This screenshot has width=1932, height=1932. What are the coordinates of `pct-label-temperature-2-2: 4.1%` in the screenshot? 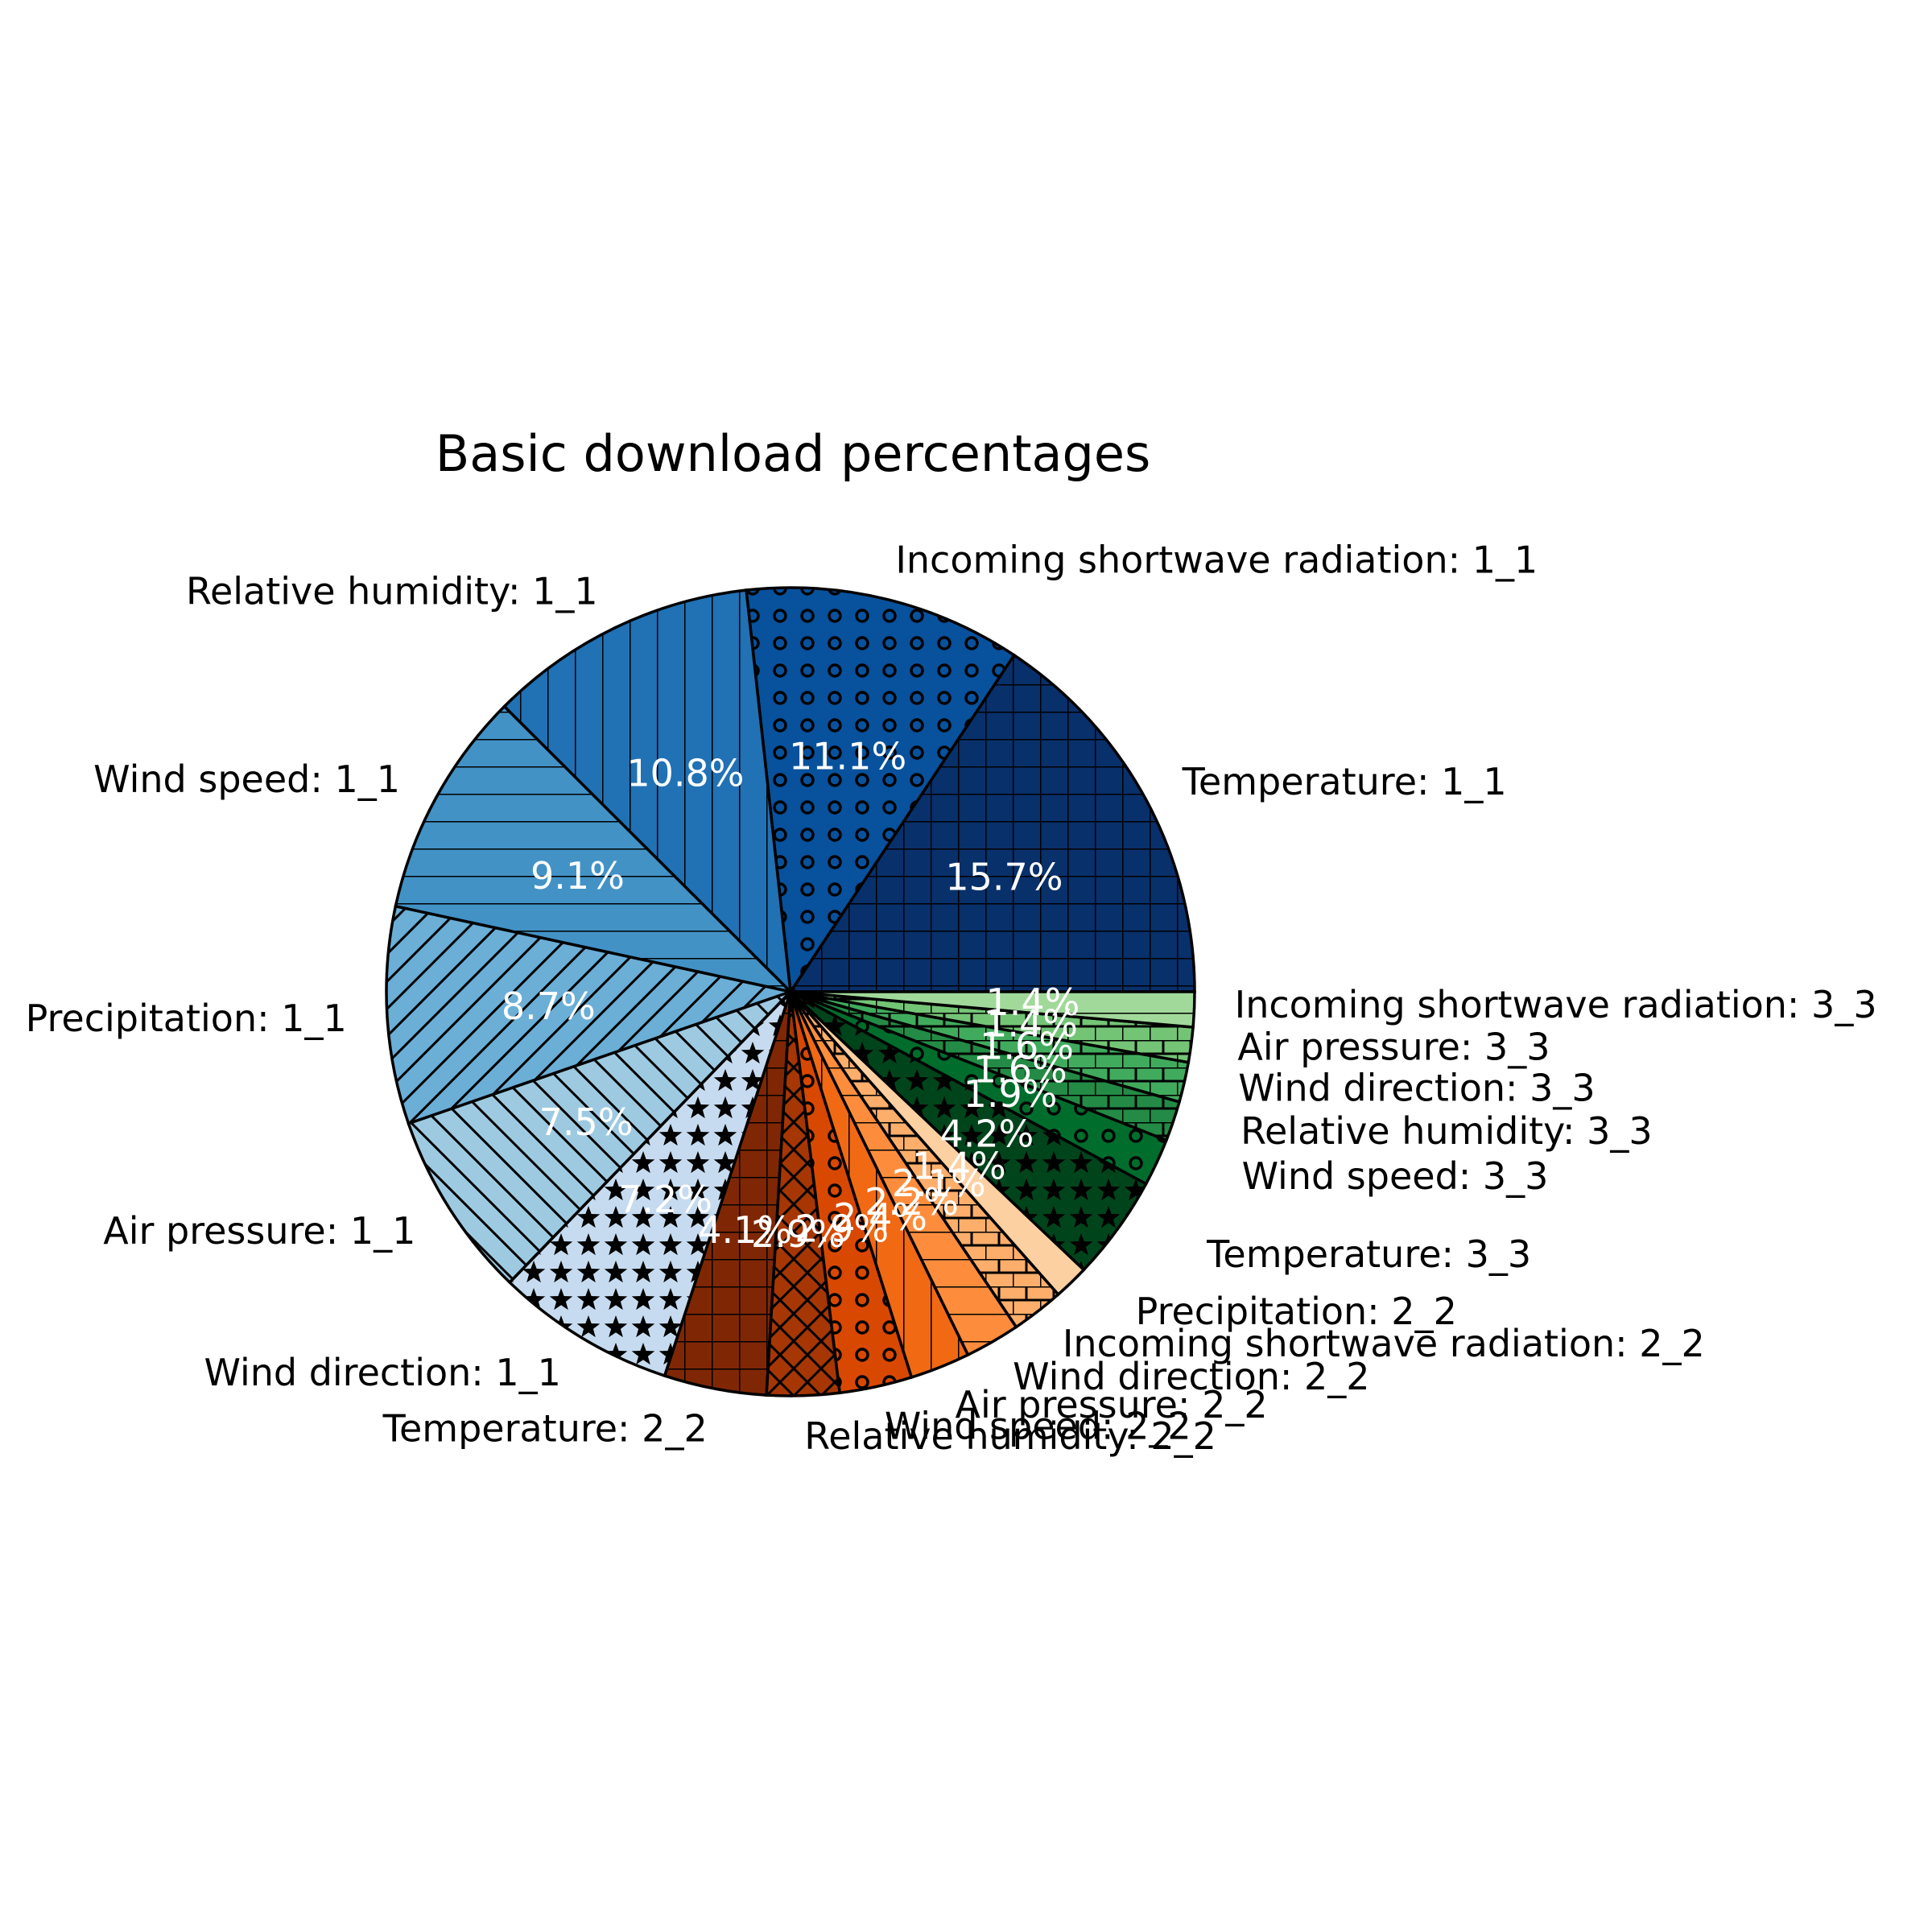 It's located at (745, 1230).